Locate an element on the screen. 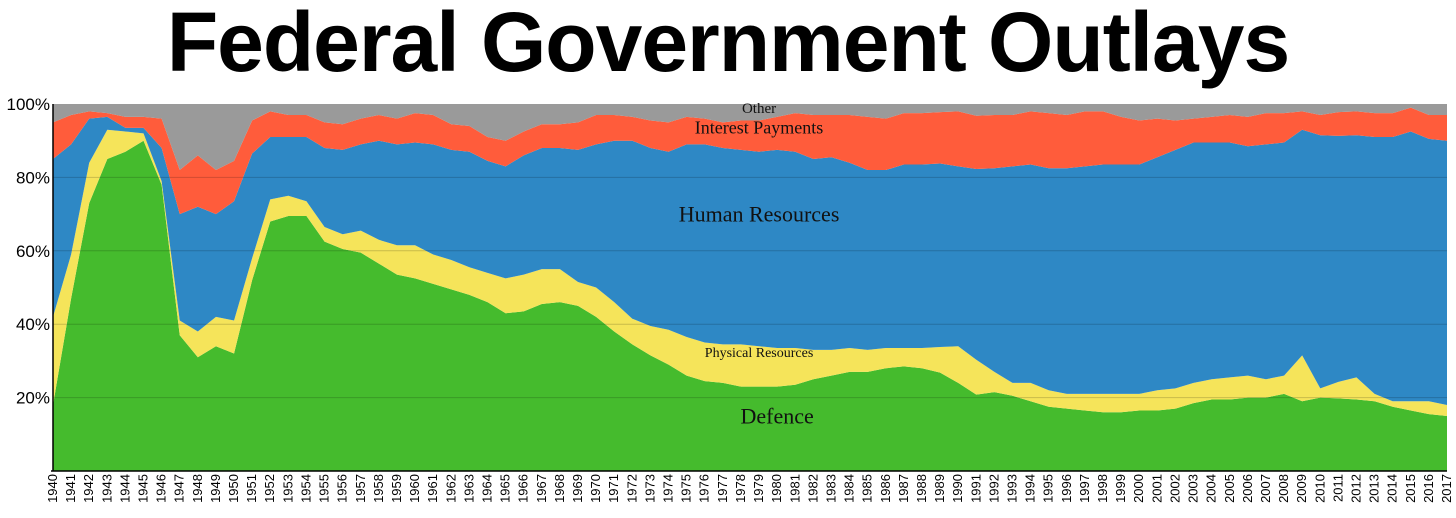 The image size is (1456, 518). x-tick-label: 1959 is located at coordinates (396, 488).